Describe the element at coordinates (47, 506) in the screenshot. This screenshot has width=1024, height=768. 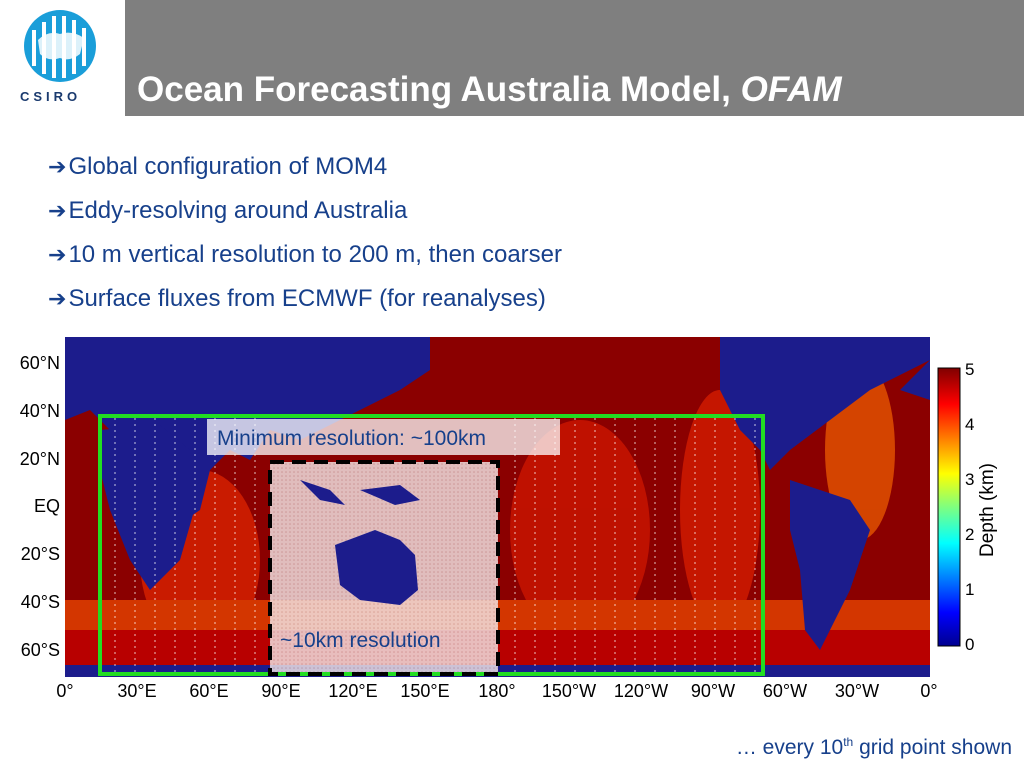
I see `lat-tick-label: EQ` at that location.